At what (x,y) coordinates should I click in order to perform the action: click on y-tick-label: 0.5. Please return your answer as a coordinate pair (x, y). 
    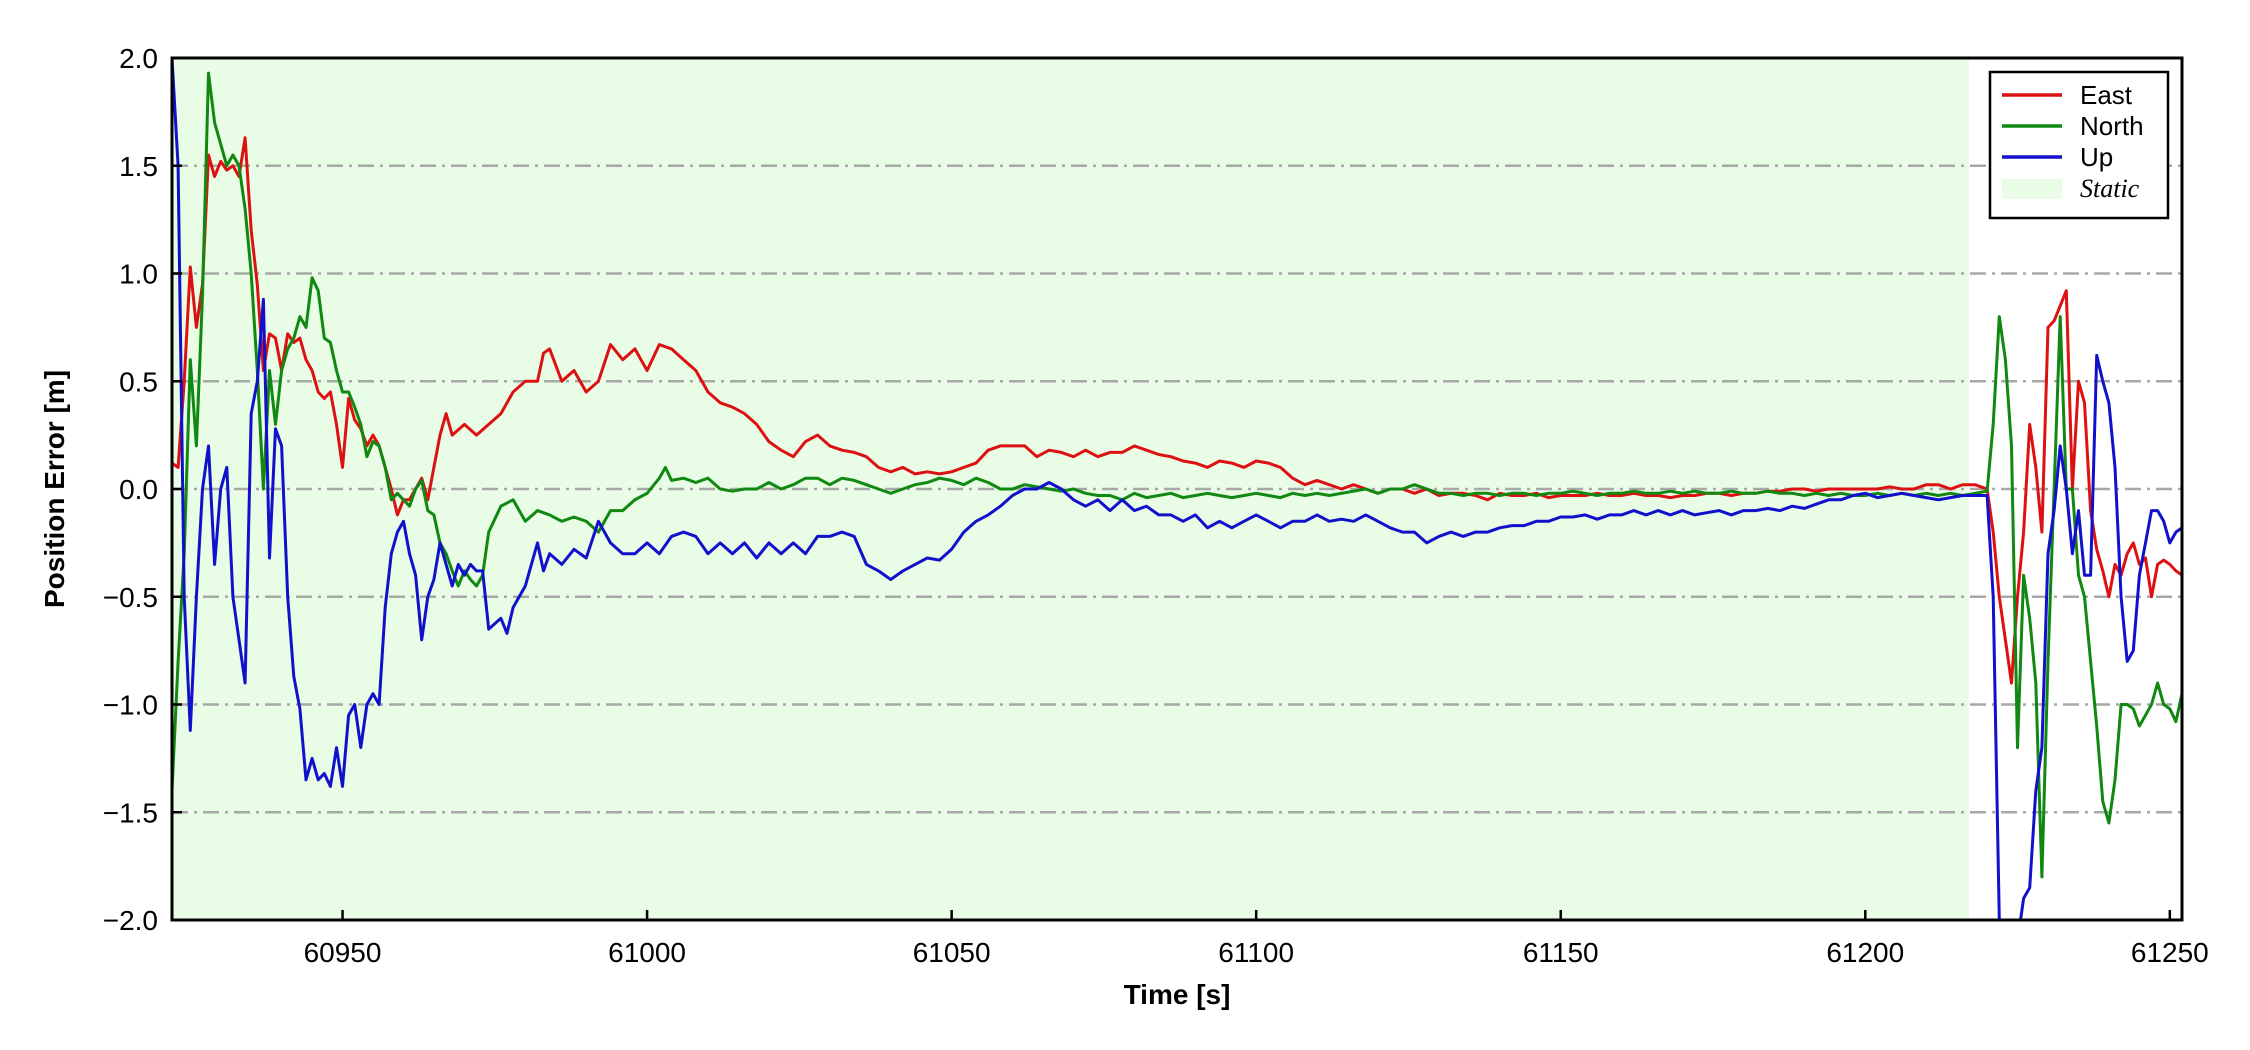
    Looking at the image, I should click on (138, 381).